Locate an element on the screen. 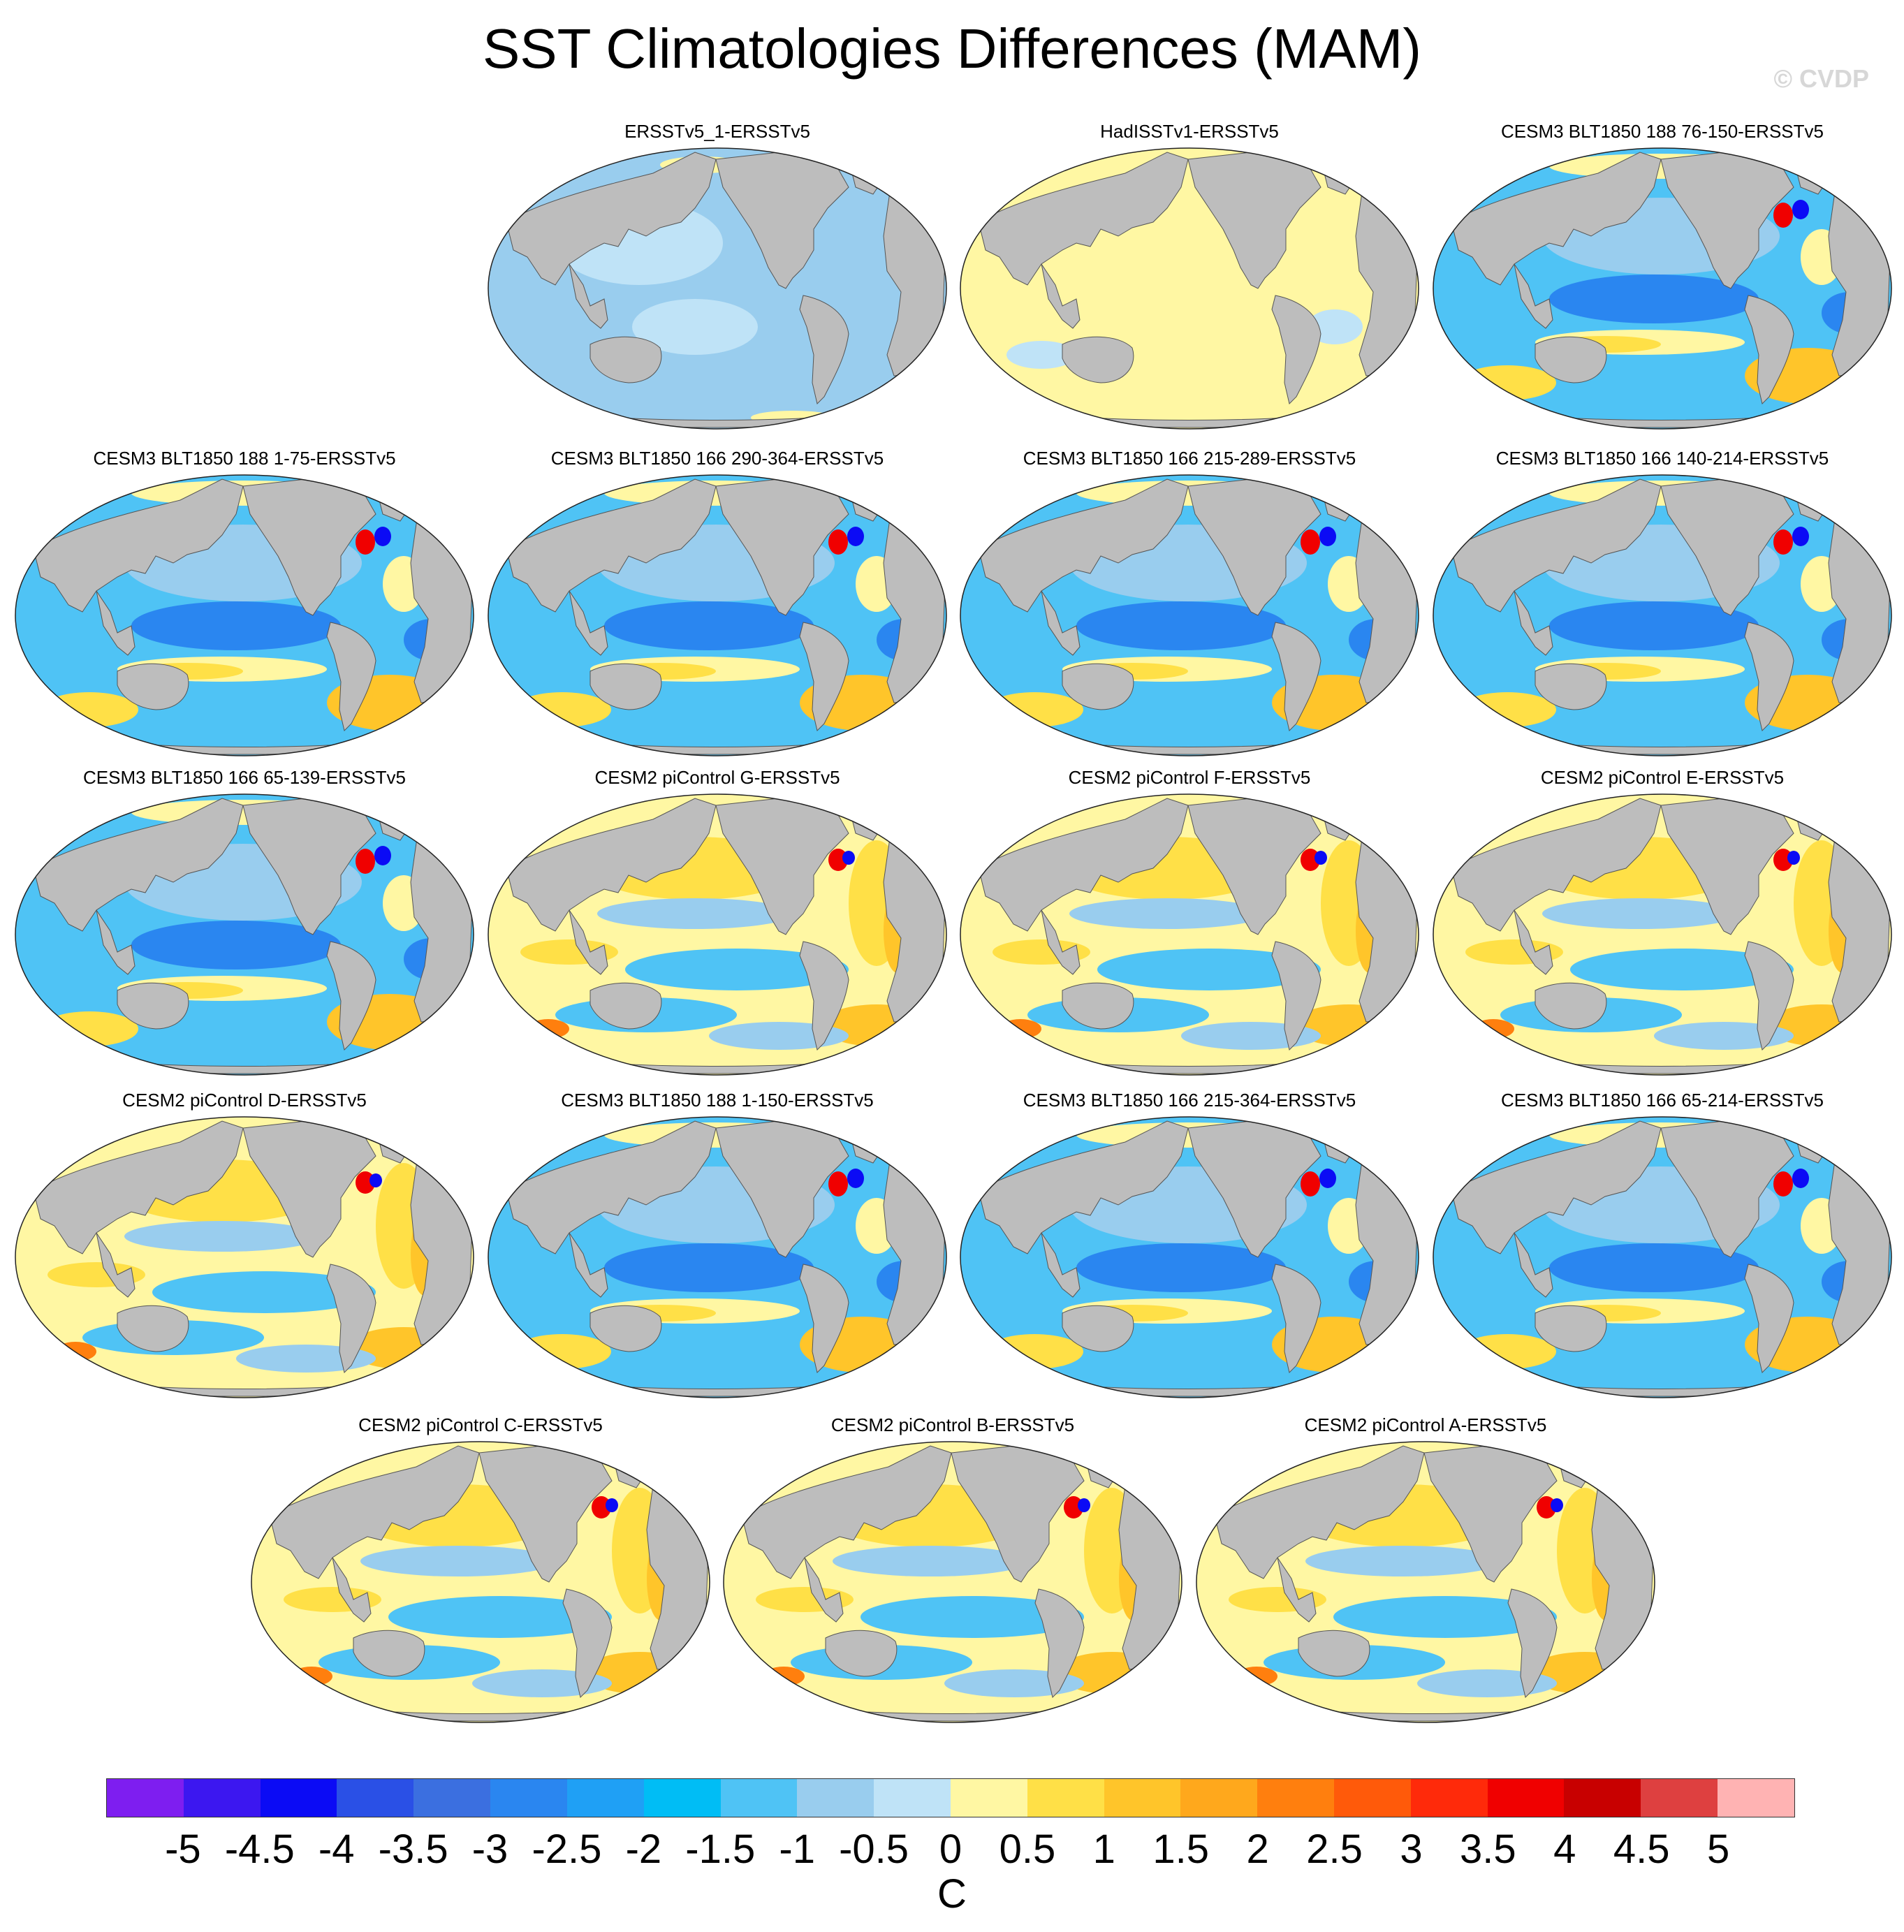  panel-label: CESM2 piControl B-ERSSTv5 is located at coordinates (952, 1424).